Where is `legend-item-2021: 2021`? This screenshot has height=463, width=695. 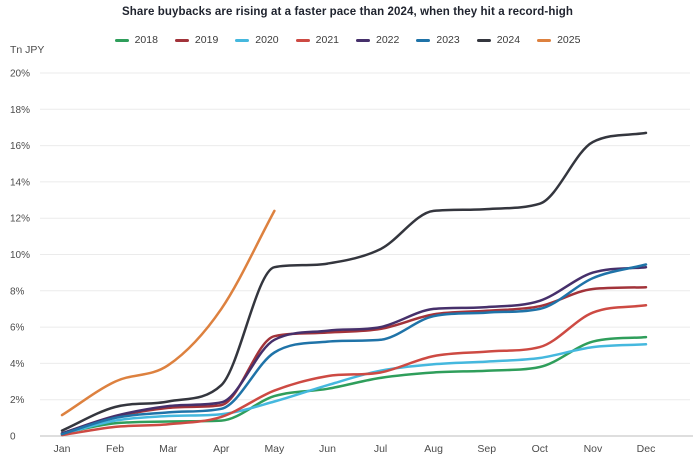 legend-item-2021: 2021 is located at coordinates (317, 40).